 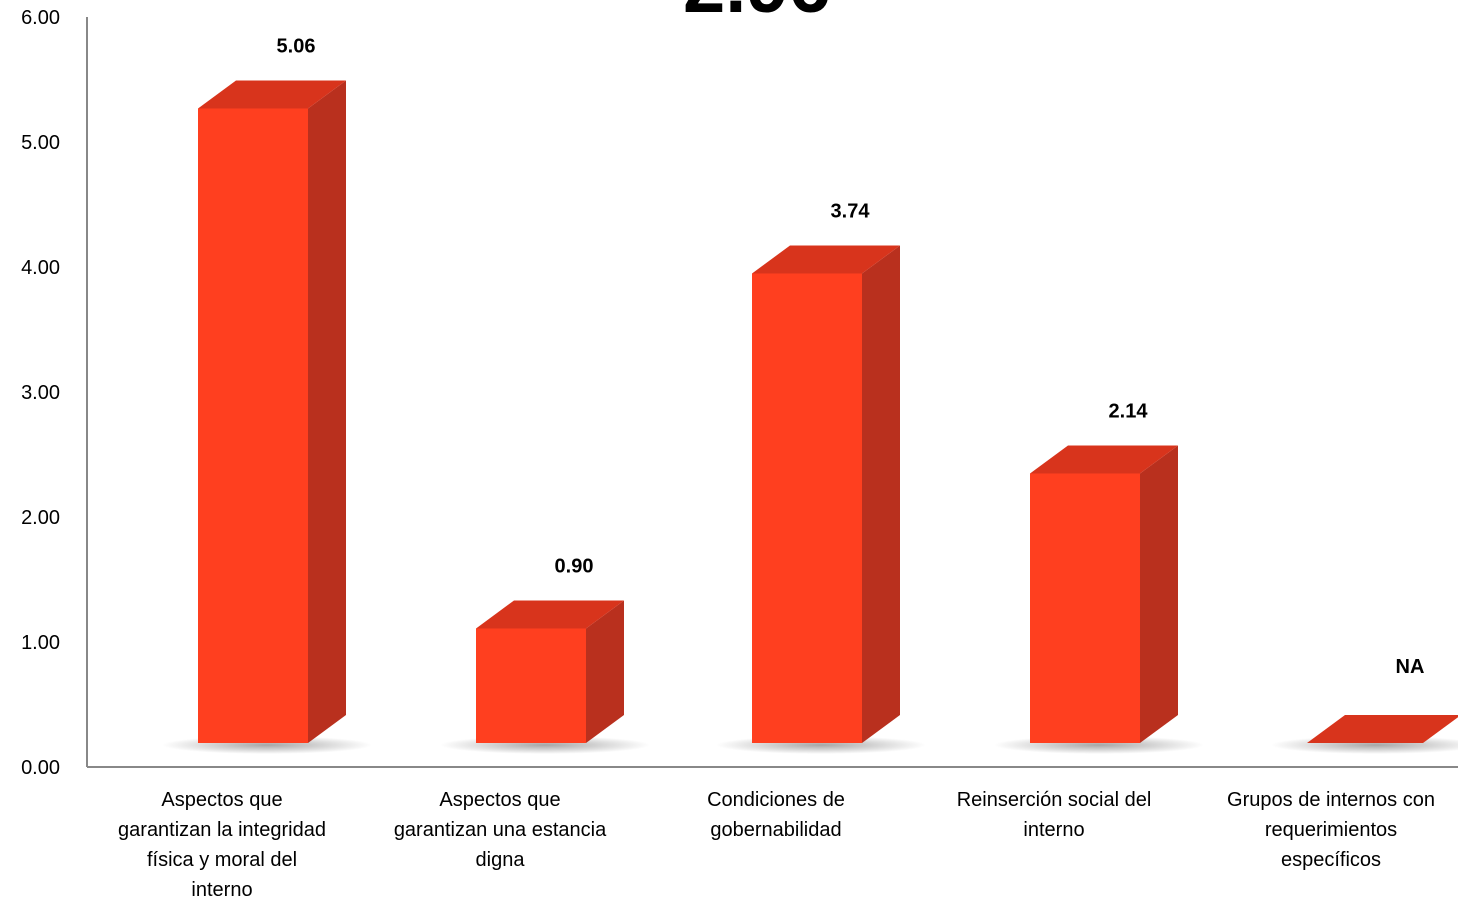 I want to click on y-tick-label: 5.00, so click(x=40, y=143).